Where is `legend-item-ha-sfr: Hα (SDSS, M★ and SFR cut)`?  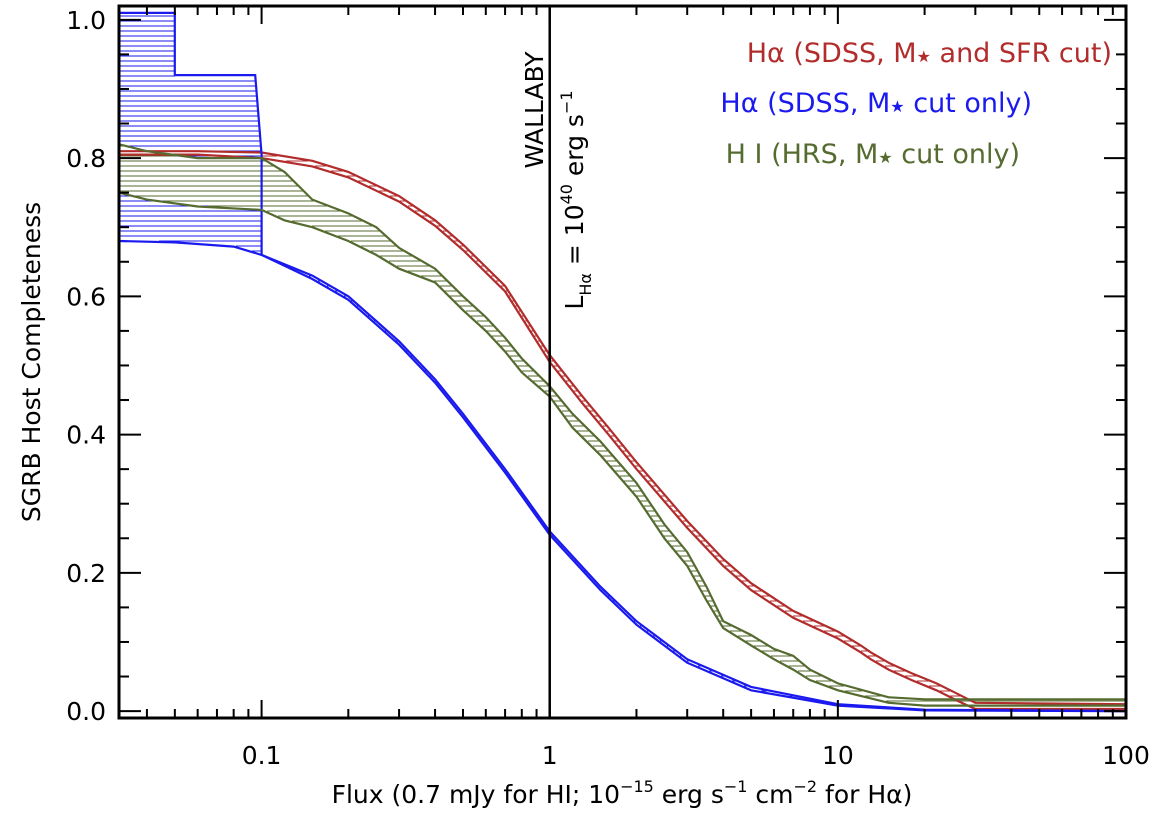
legend-item-ha-sfr: Hα (SDSS, M★ and SFR cut) is located at coordinates (929, 53).